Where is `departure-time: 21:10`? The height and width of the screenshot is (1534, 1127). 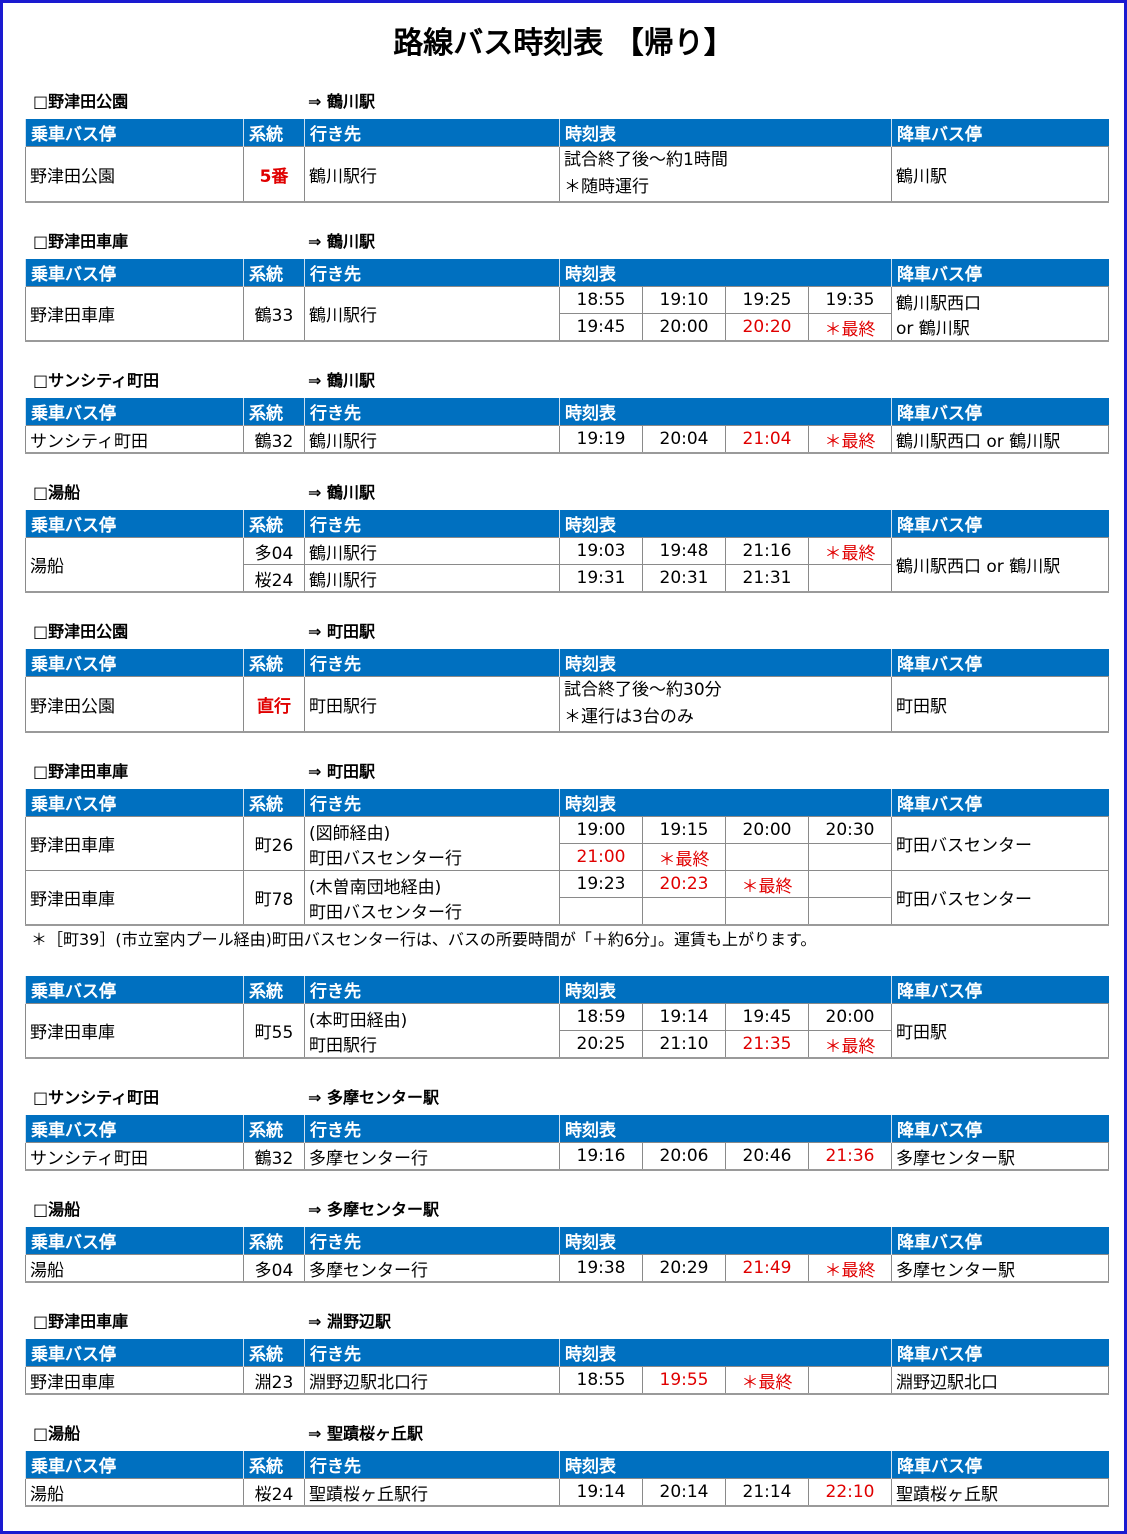 departure-time: 21:10 is located at coordinates (684, 1044).